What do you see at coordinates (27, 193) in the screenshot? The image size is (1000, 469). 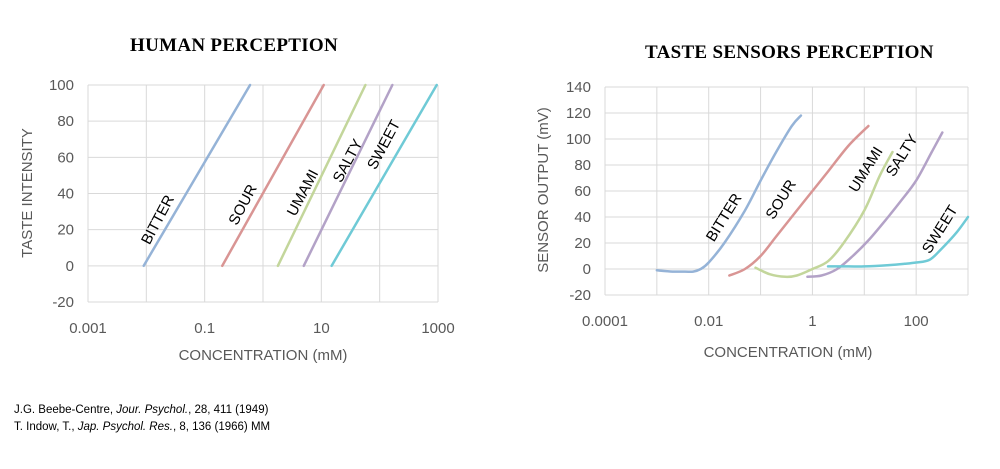 I see `human-y-axis-title: TASTE INTENSITY` at bounding box center [27, 193].